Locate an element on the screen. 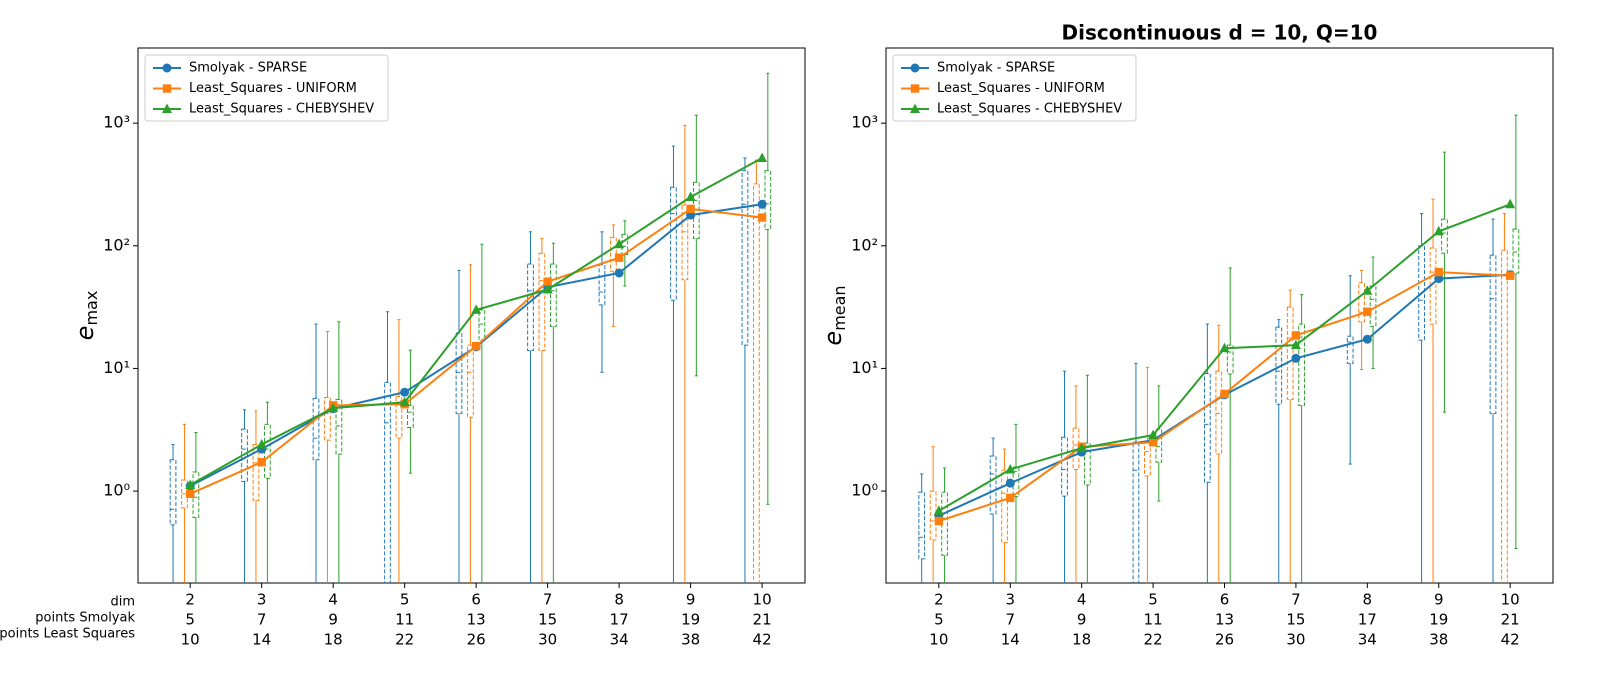  x-row-label: dim is located at coordinates (122, 602).